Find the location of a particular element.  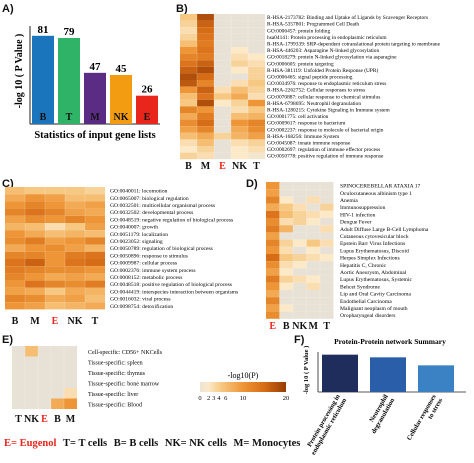

panel-e-row-label: Tissue-specific: bone marrow is located at coordinates (124, 384).